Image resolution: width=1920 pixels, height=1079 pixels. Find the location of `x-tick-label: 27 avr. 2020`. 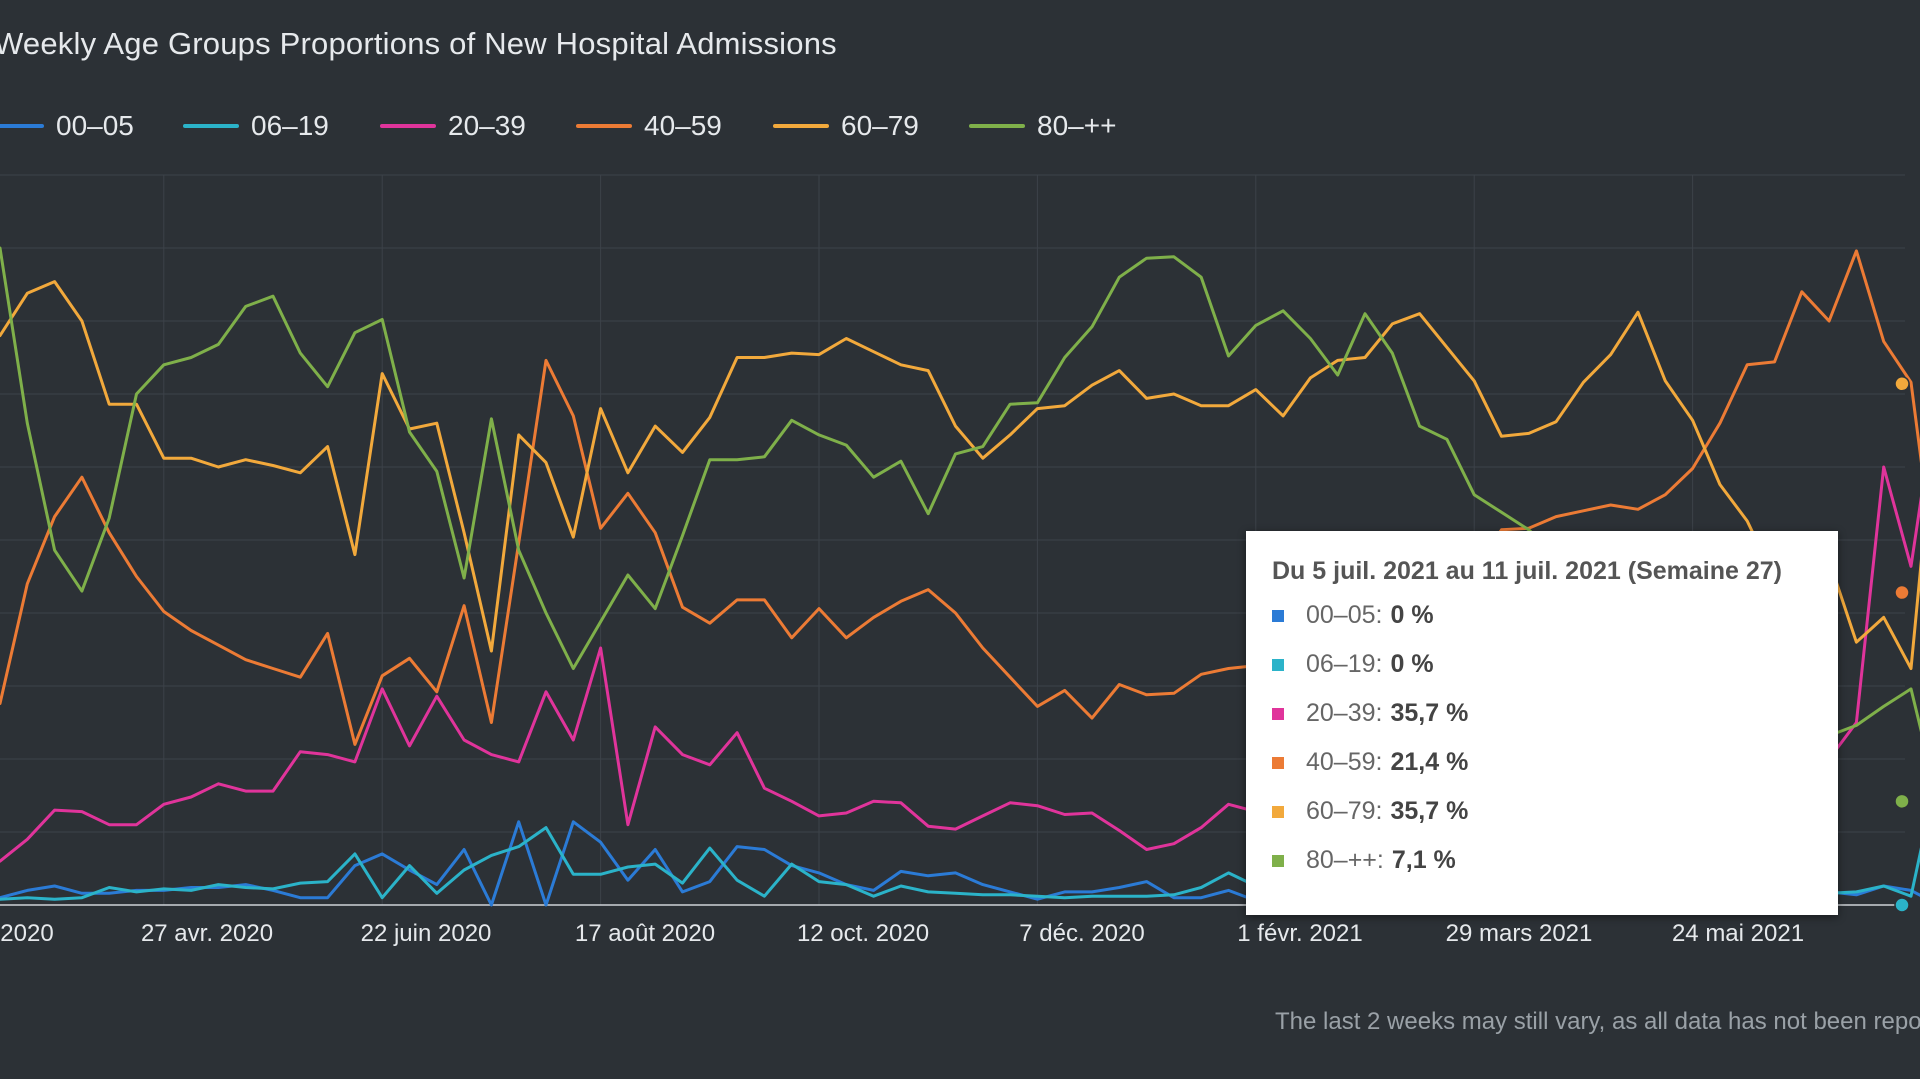

x-tick-label: 27 avr. 2020 is located at coordinates (207, 933).